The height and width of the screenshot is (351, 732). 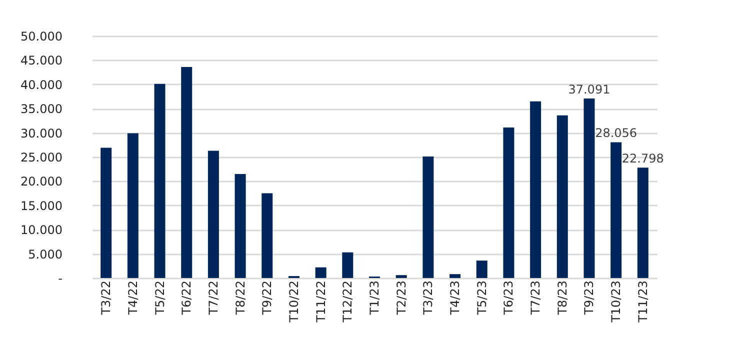 What do you see at coordinates (589, 89) in the screenshot?
I see `data-label: 37.091` at bounding box center [589, 89].